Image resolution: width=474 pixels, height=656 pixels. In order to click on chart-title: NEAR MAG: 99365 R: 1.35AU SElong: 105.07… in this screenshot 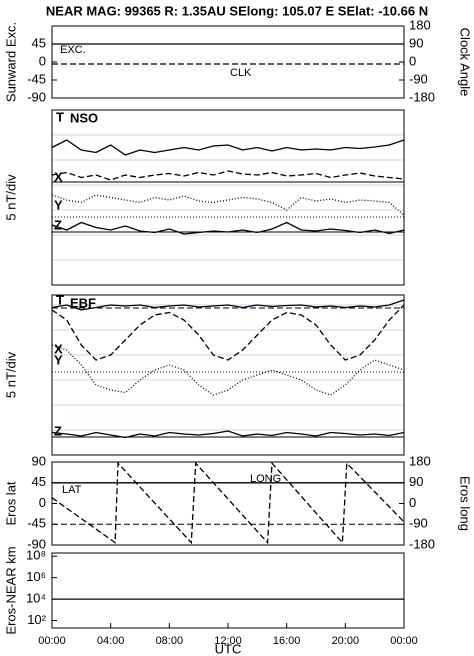, I will do `click(237, 10)`.